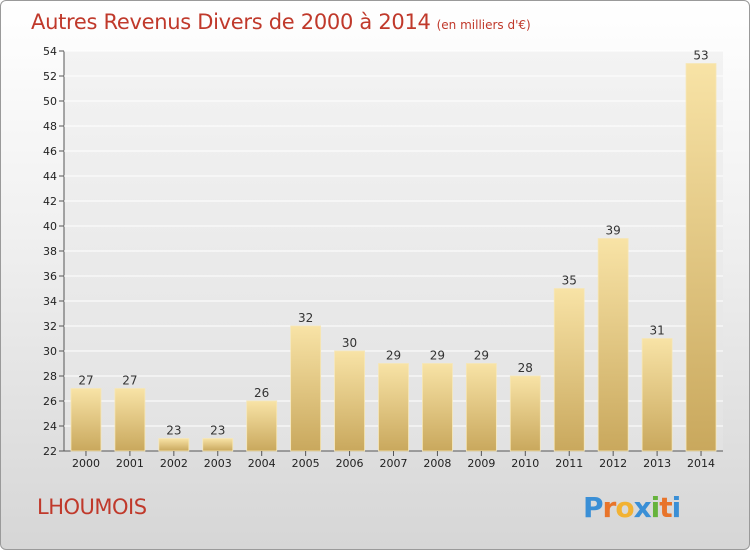 This screenshot has width=750, height=550. What do you see at coordinates (130, 420) in the screenshot?
I see `bar-2001` at bounding box center [130, 420].